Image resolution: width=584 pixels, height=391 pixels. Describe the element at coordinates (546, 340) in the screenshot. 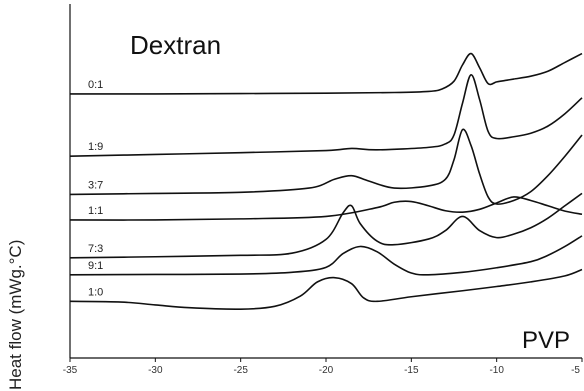

I see `annotation-pvp: PVP` at that location.